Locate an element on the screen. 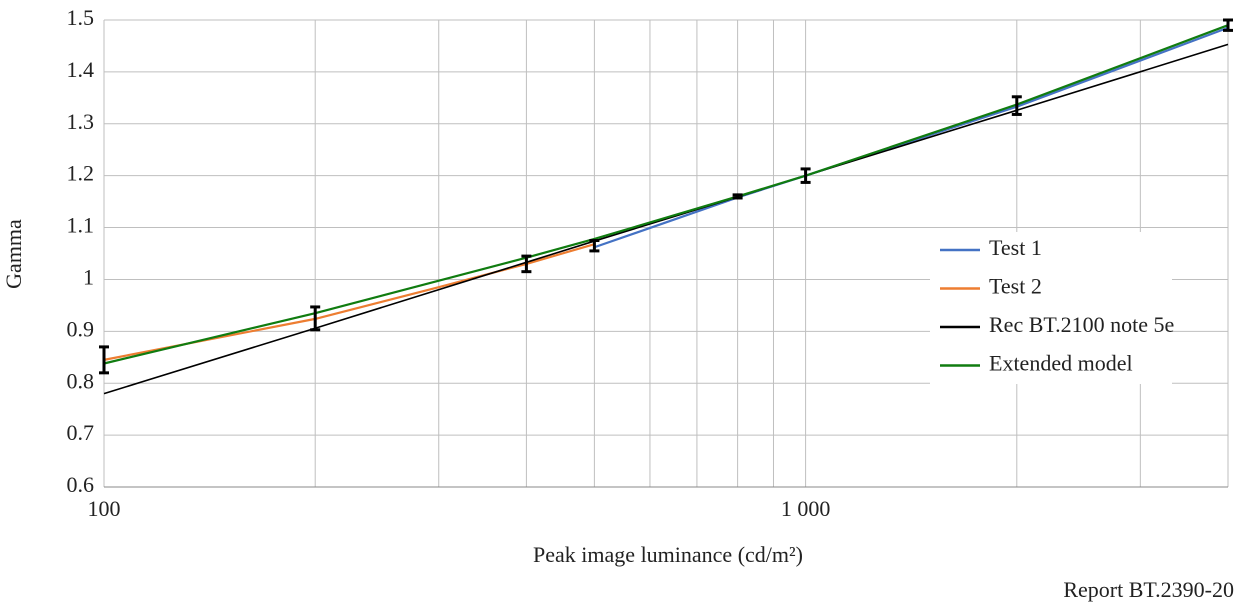  y-tick-label: 0.7 is located at coordinates (81, 432).